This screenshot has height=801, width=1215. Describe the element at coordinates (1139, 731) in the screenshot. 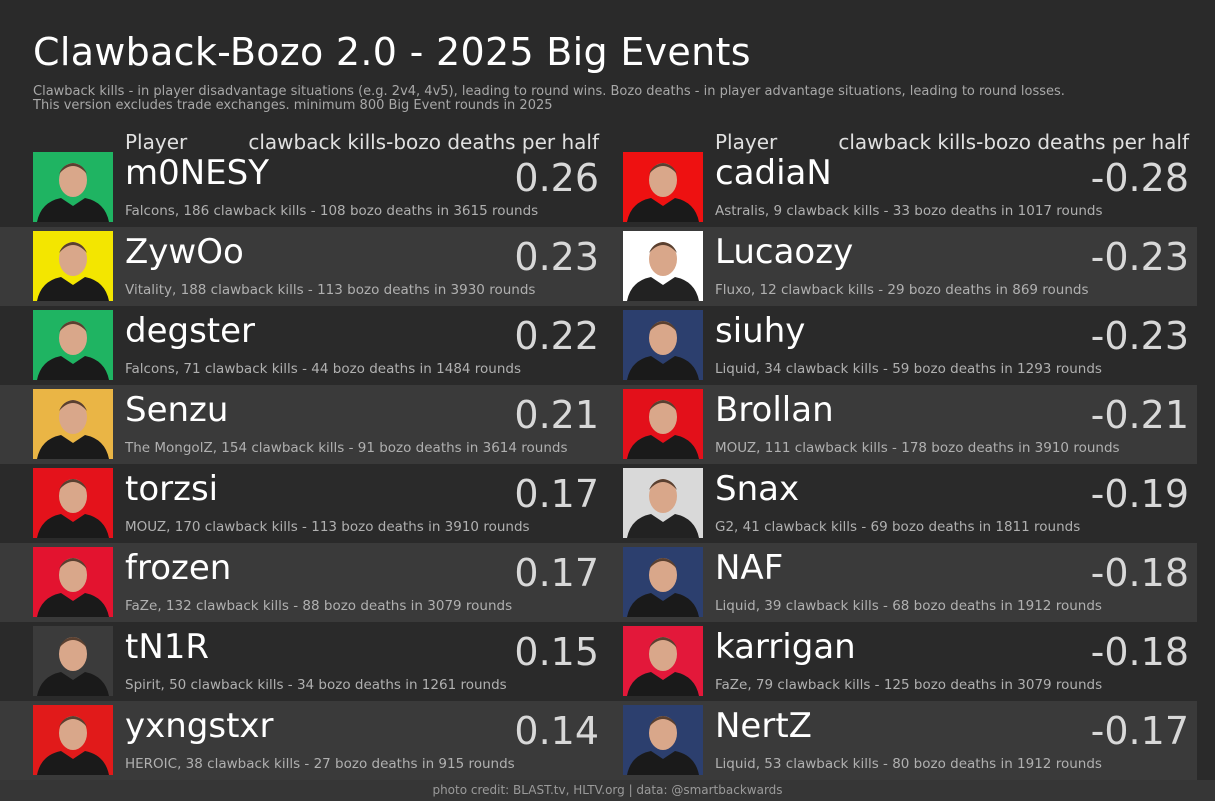

I see `metric-value: -0.17` at that location.